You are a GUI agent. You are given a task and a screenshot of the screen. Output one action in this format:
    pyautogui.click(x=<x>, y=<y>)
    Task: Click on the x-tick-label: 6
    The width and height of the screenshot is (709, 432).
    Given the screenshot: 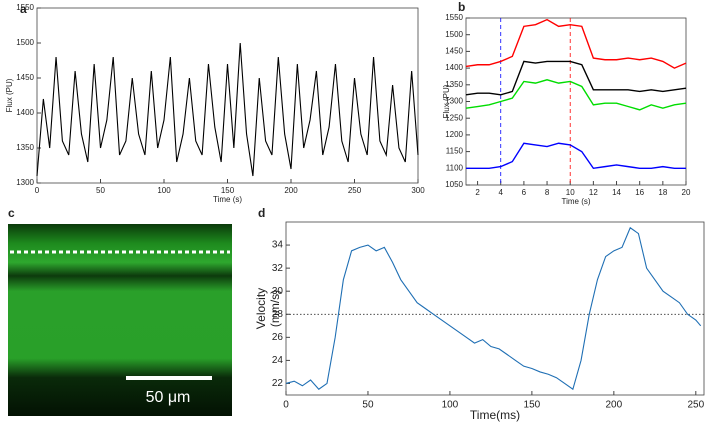 What is the action you would take?
    pyautogui.click(x=524, y=192)
    